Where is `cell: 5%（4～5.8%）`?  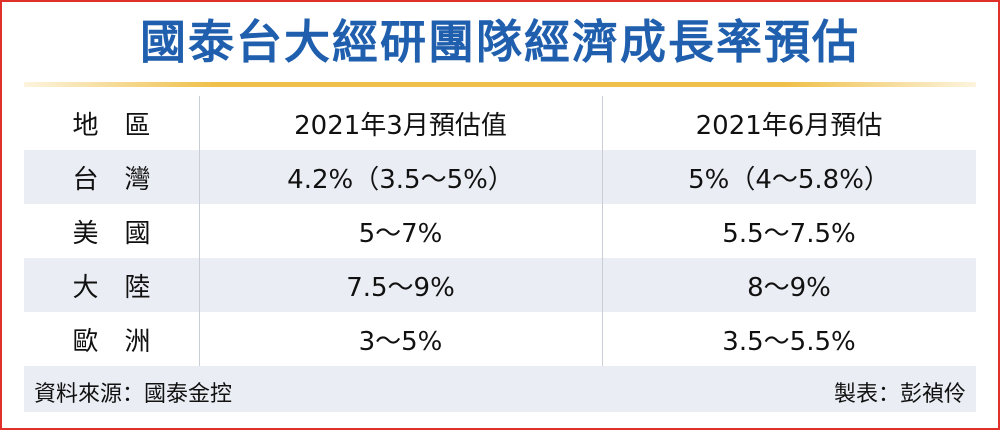
cell: 5%（4～5.8%） is located at coordinates (789, 179).